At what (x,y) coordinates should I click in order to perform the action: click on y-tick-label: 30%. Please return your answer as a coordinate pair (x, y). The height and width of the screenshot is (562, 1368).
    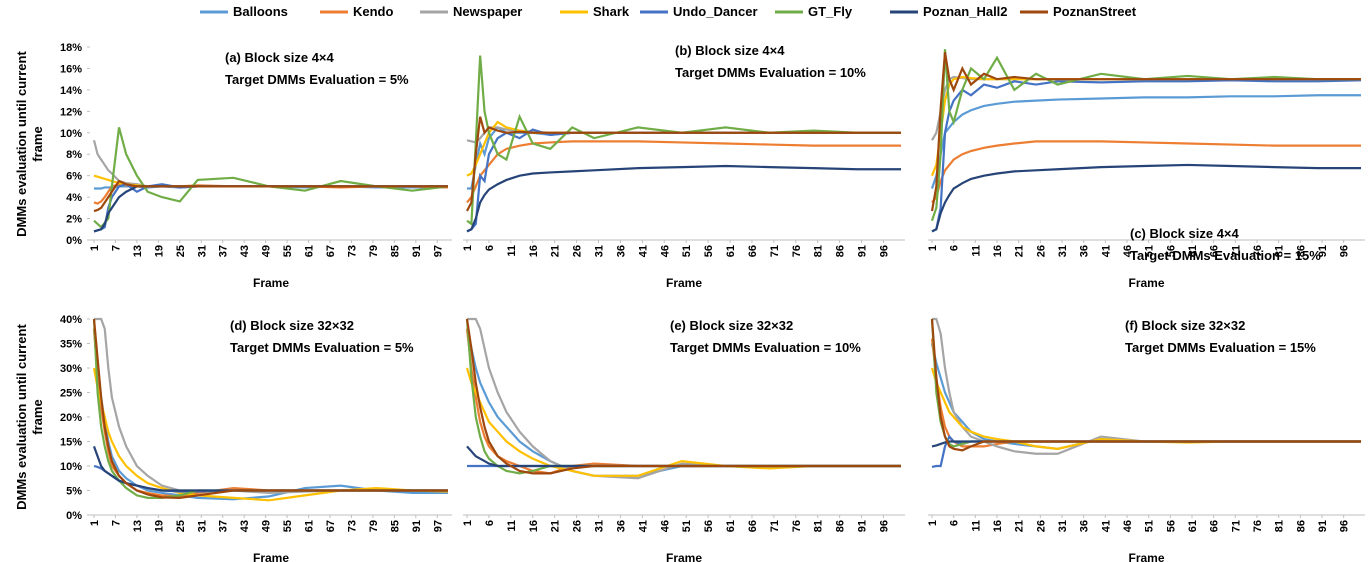
    Looking at the image, I should click on (71, 369).